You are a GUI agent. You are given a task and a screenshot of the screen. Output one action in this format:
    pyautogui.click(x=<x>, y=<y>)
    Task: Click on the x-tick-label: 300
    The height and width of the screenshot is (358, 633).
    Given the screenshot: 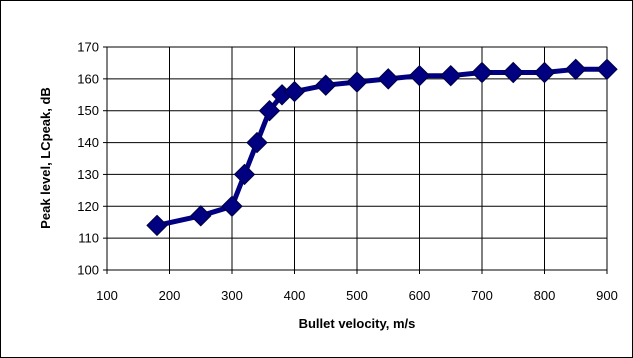 What is the action you would take?
    pyautogui.click(x=232, y=295)
    